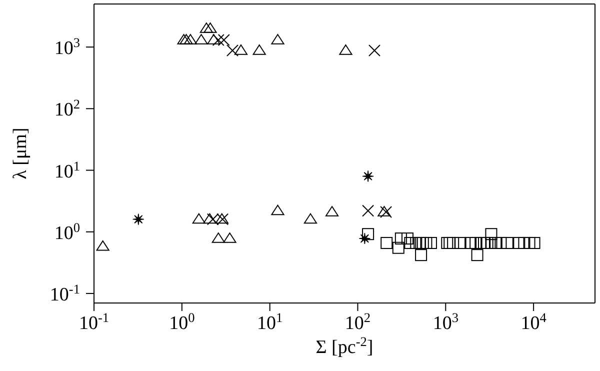  I want to click on x-tick-label: 10$^{-1}$, so click(94, 322).